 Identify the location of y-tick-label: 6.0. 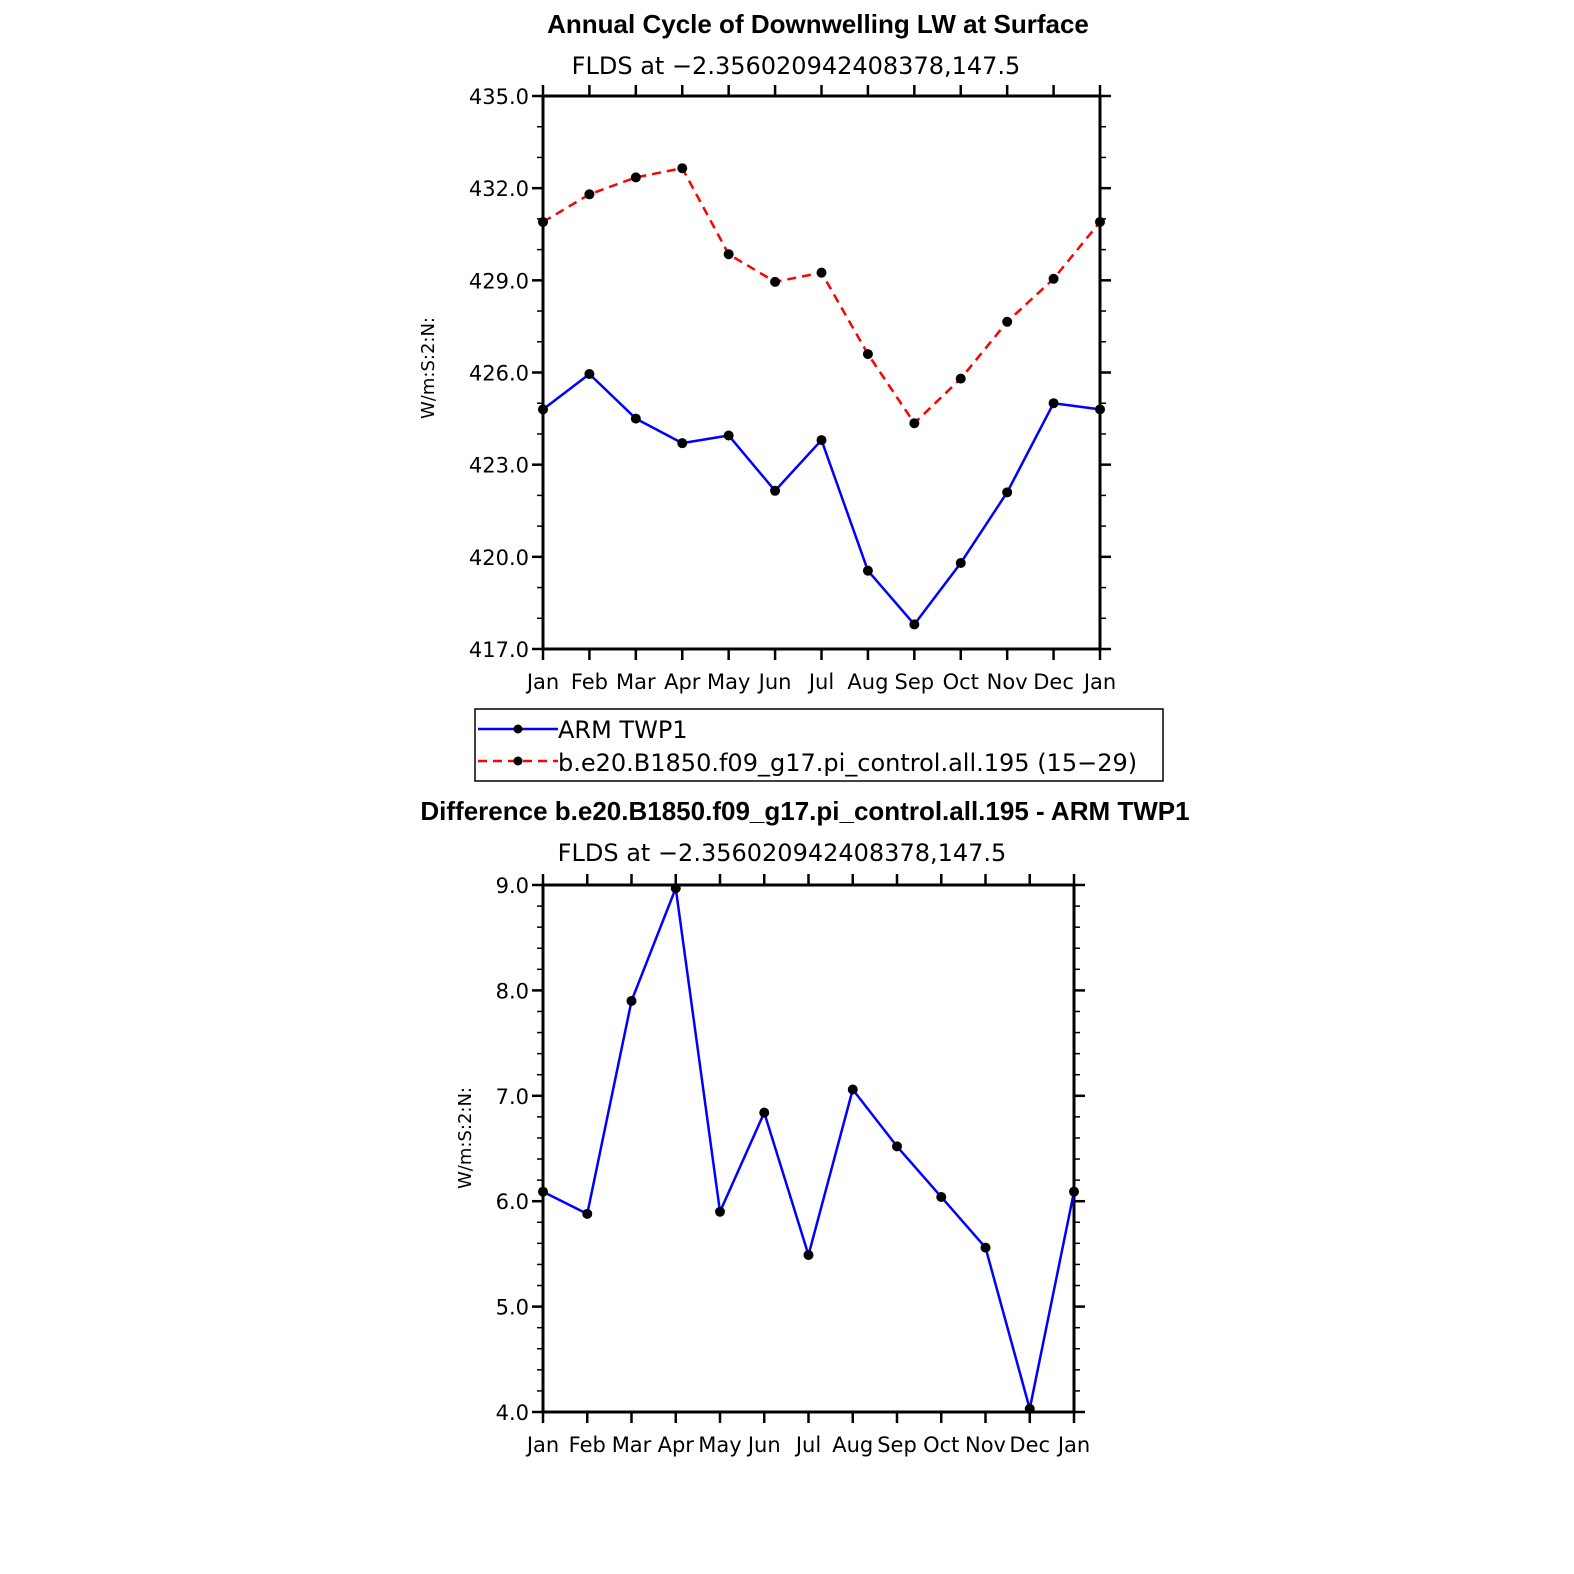
(512, 1202).